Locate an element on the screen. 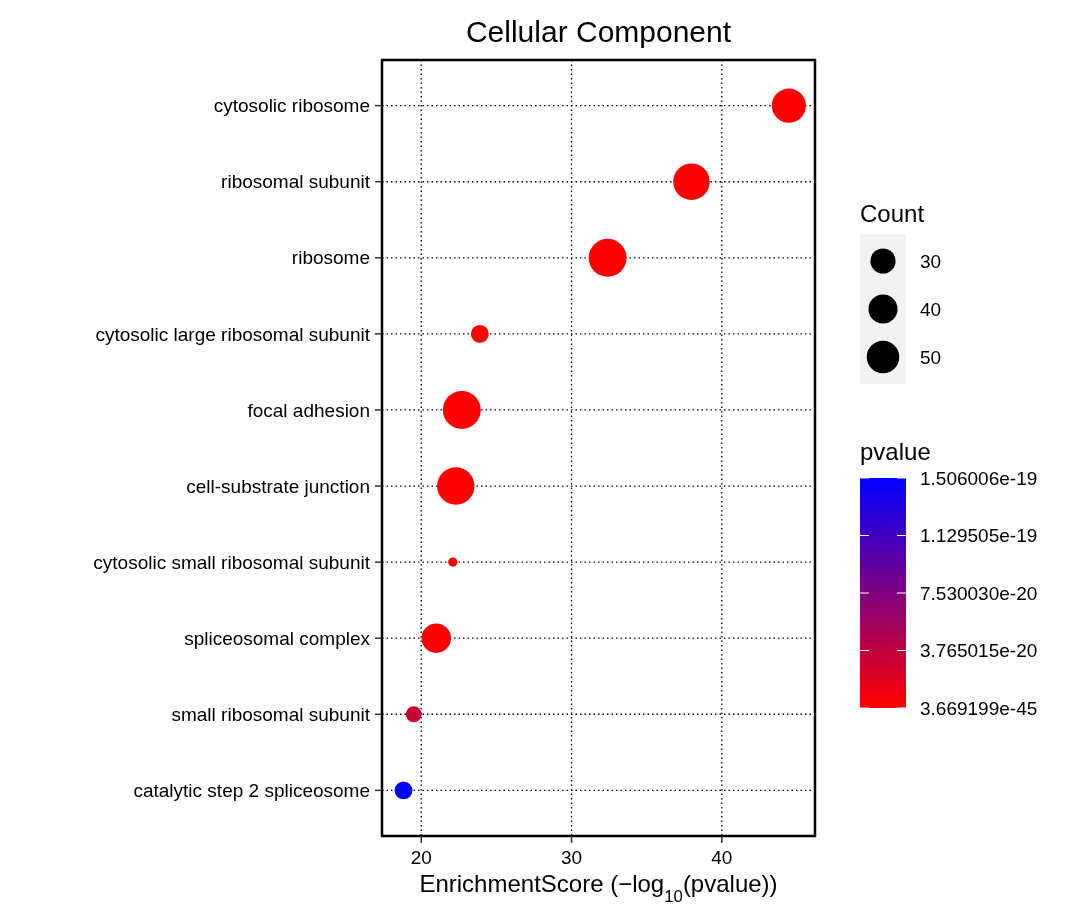 Image resolution: width=1079 pixels, height=911 pixels. y-tick-label: cytosolic large ribosomal subunit is located at coordinates (233, 334).